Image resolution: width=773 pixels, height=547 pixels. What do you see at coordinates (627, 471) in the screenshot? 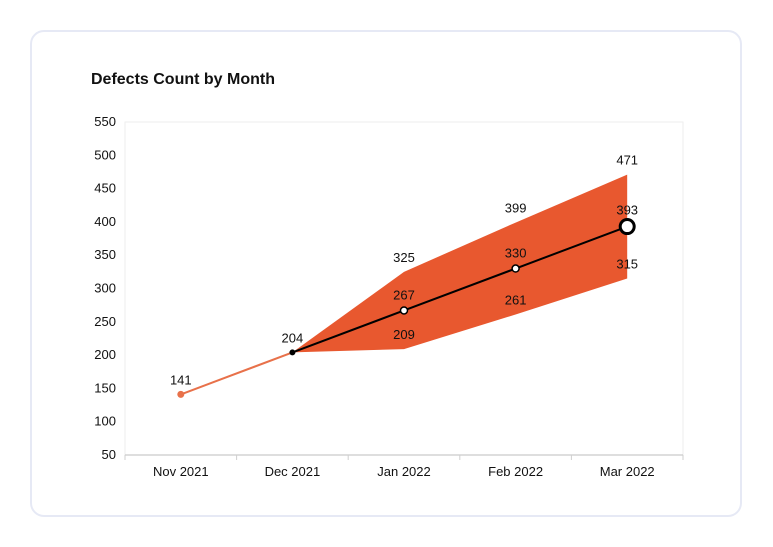
I see `x-tick-label: Mar 2022` at bounding box center [627, 471].